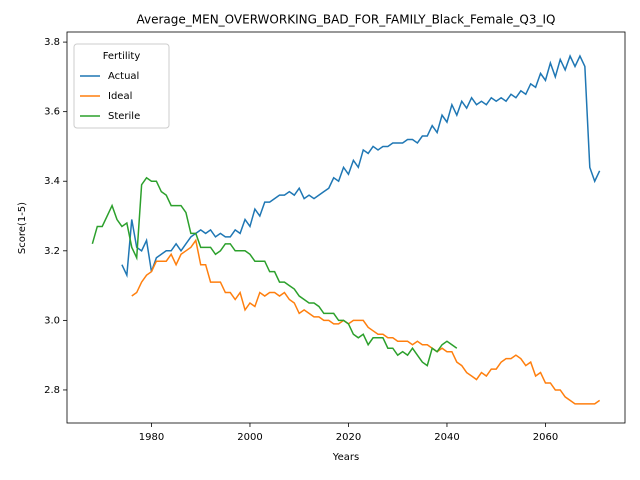  Describe the element at coordinates (123, 76) in the screenshot. I see `legend-label: Actual` at that location.